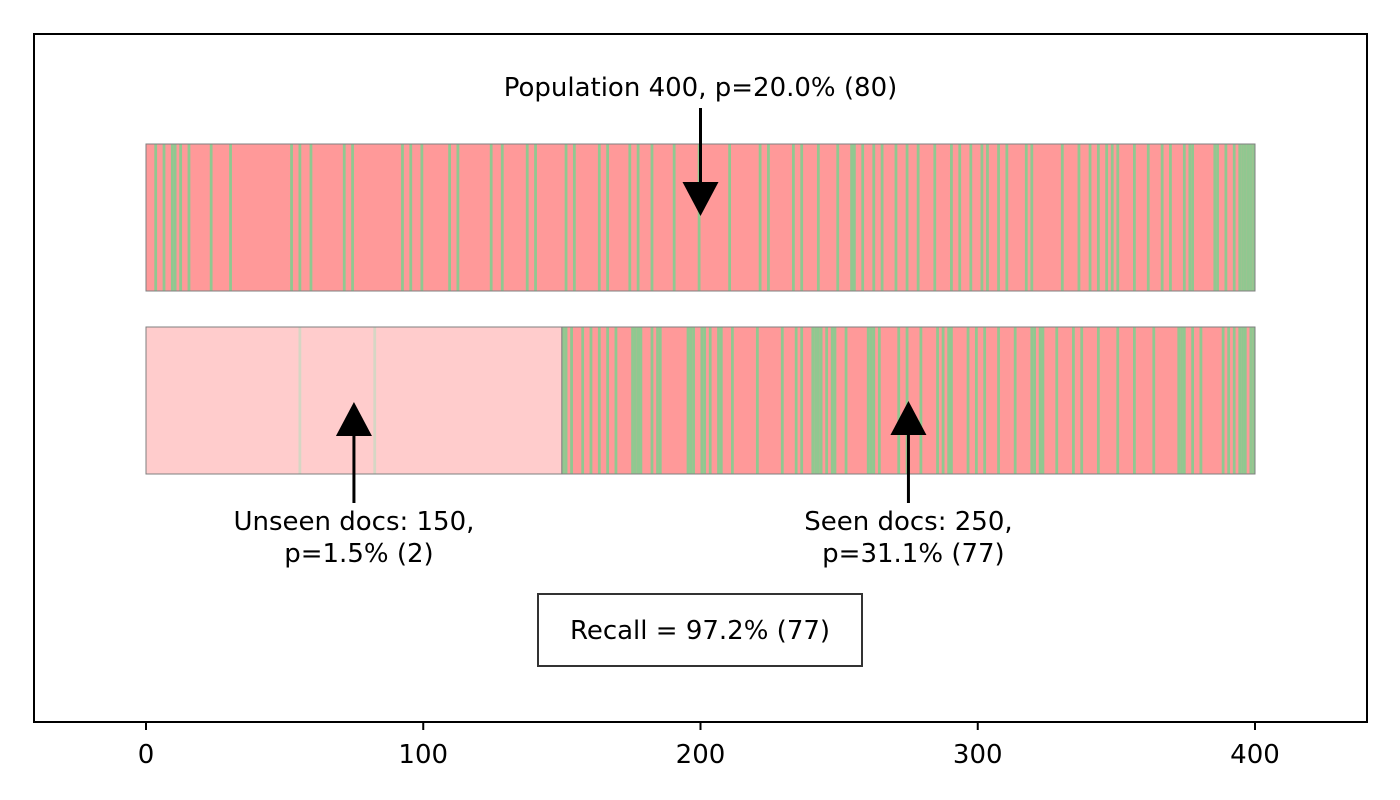 The height and width of the screenshot is (800, 1400). I want to click on recall-annotation: Recall = 97.2% (77), so click(700, 631).